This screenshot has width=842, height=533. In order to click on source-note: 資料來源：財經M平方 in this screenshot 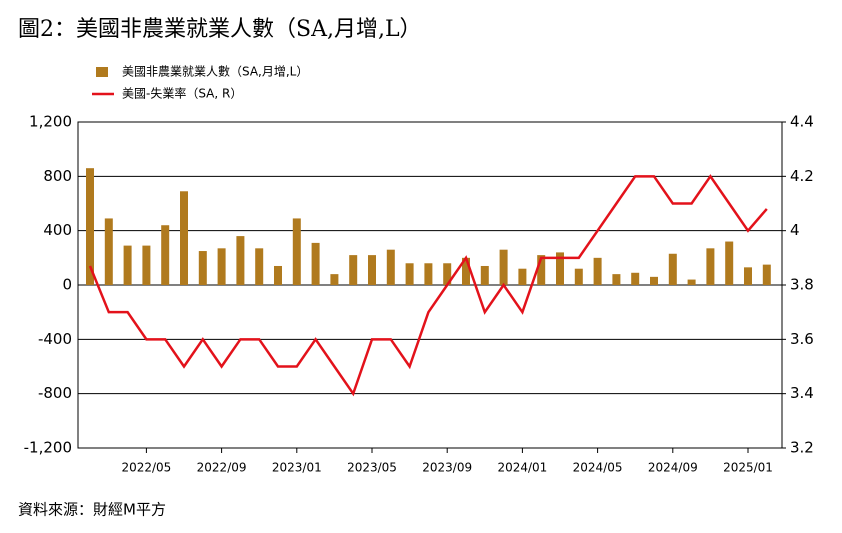, I will do `click(92, 510)`.